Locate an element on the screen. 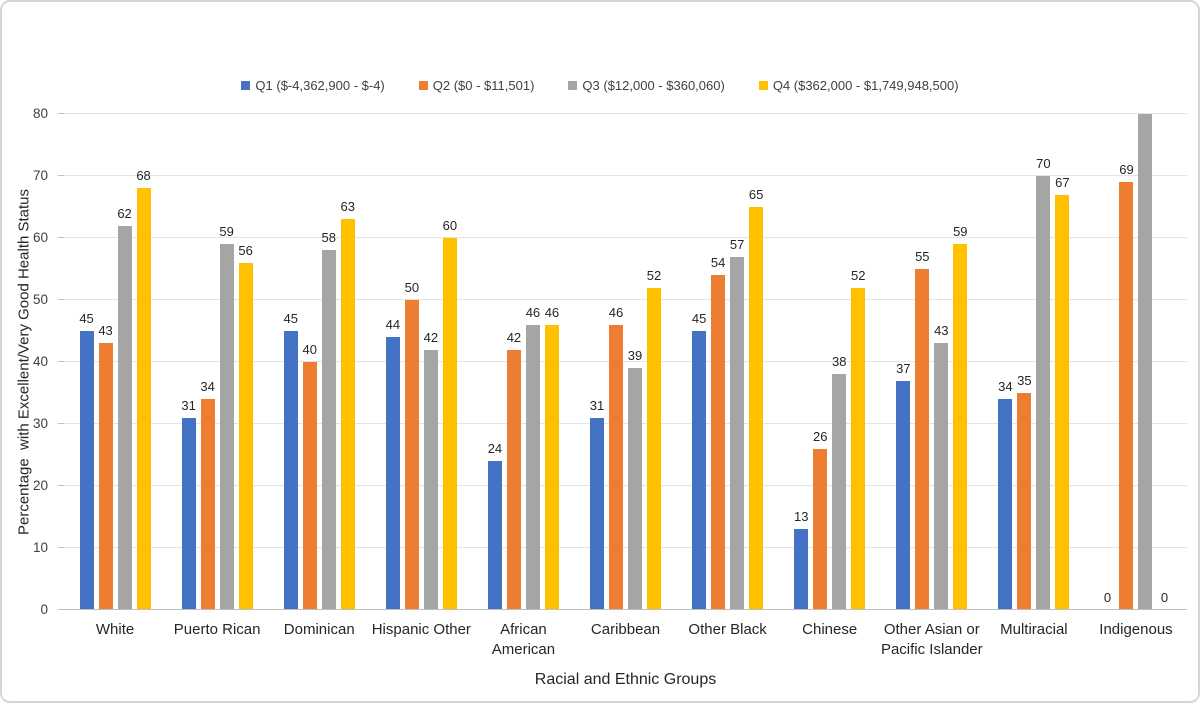 This screenshot has width=1200, height=703. bar-value-label: 42 is located at coordinates (431, 337).